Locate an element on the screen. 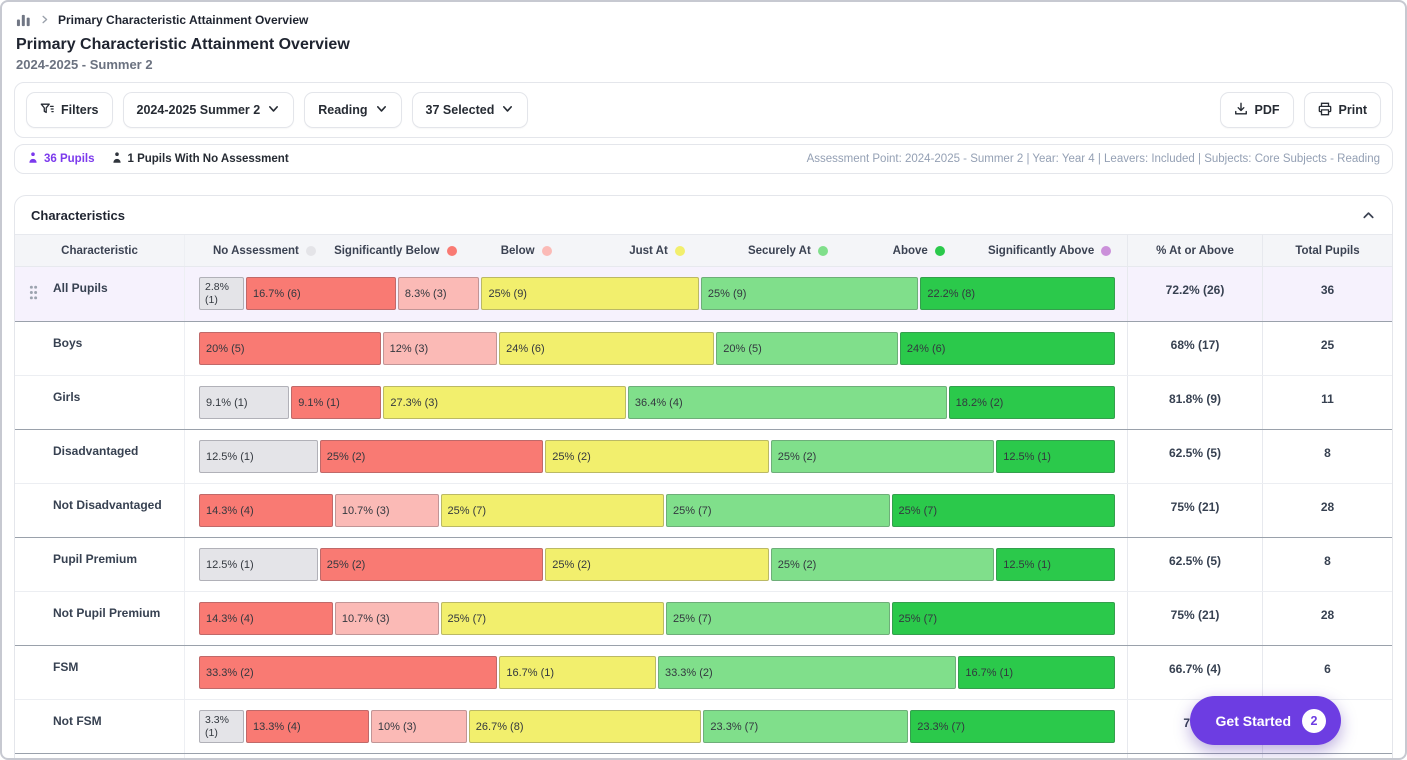 The width and height of the screenshot is (1407, 760). row-bar-cell: 12.5% (1) 25% (2) 25% (2) 25% (2) 12.5% (1) is located at coordinates (656, 456).